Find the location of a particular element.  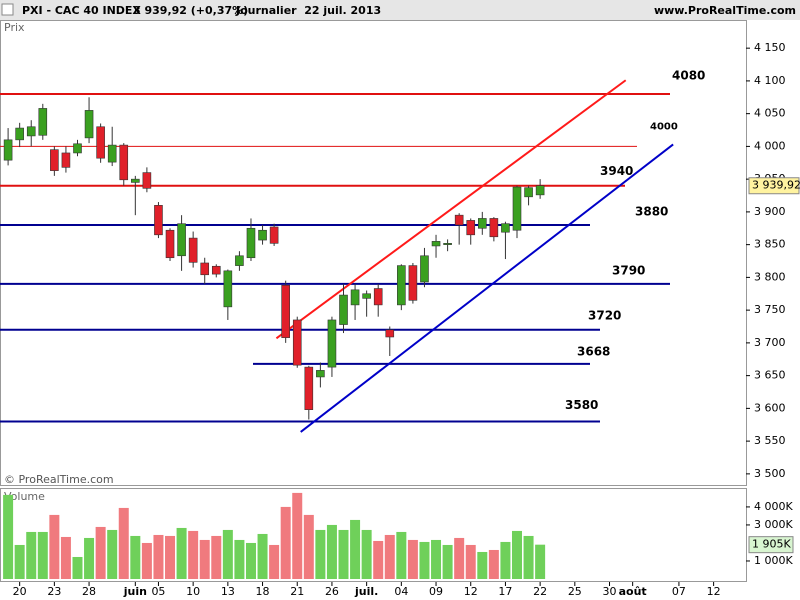

x-tick-label: 10 is located at coordinates (193, 591).